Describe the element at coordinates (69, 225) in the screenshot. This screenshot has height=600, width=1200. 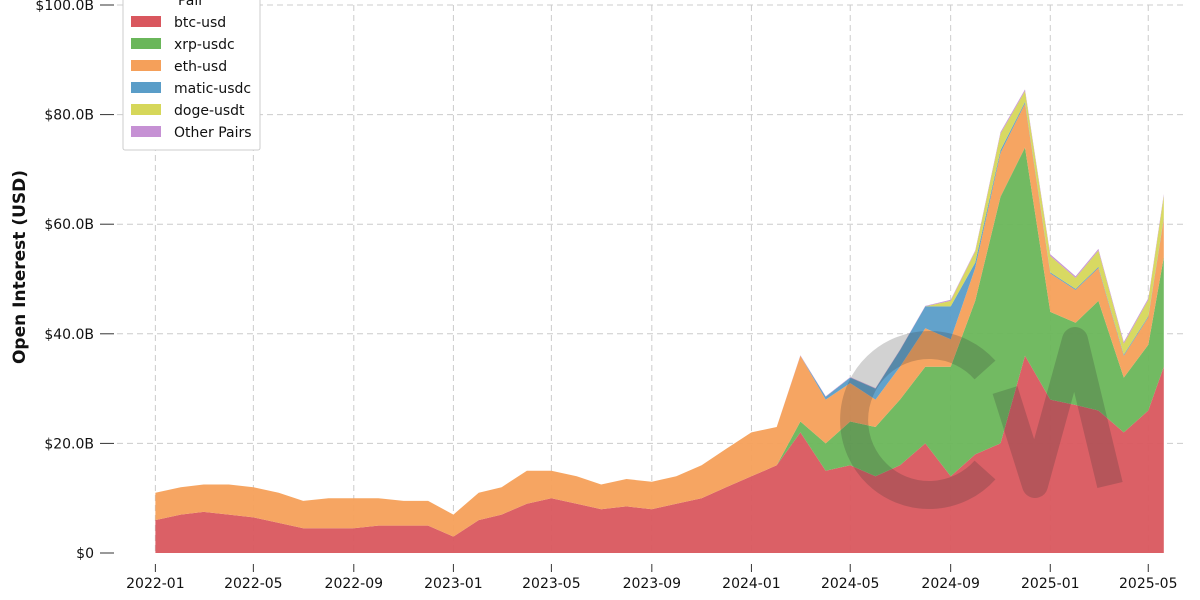
I see `y-tick-label: $60.0B` at that location.